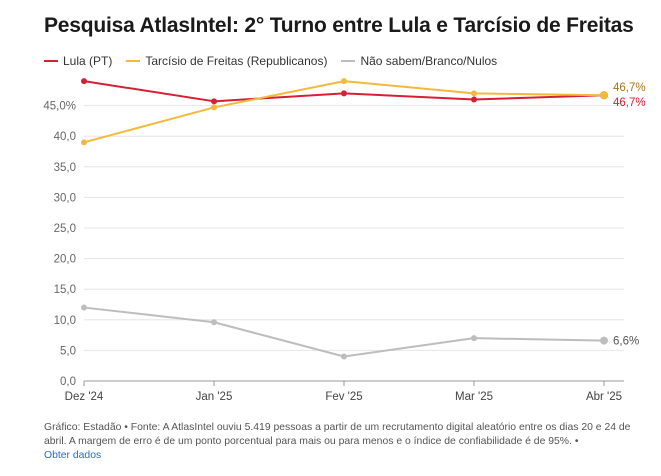 Image resolution: width=661 pixels, height=476 pixels. I want to click on x-tick-label: Mar '25, so click(474, 397).